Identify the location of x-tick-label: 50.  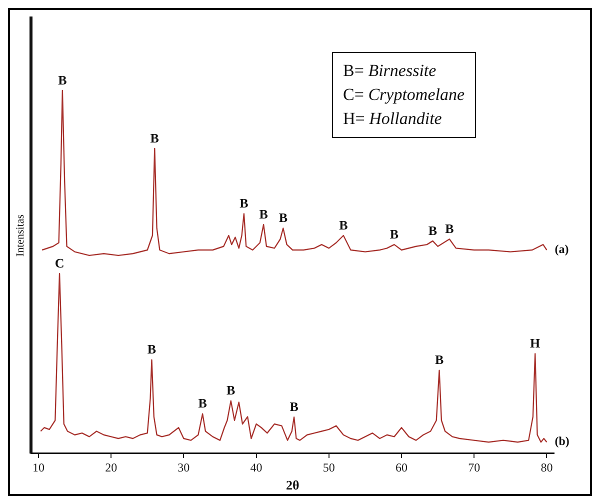
(328, 467).